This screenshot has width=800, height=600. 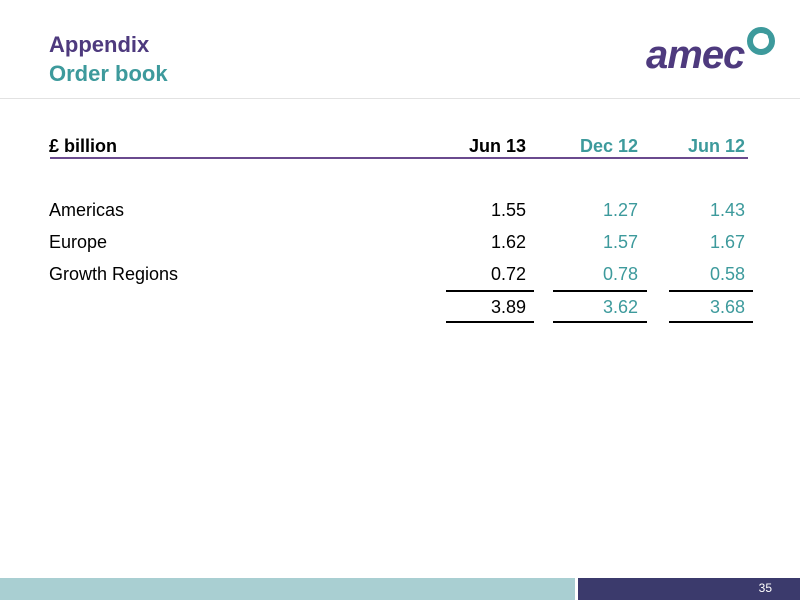 What do you see at coordinates (399, 158) in the screenshot?
I see `header-underline` at bounding box center [399, 158].